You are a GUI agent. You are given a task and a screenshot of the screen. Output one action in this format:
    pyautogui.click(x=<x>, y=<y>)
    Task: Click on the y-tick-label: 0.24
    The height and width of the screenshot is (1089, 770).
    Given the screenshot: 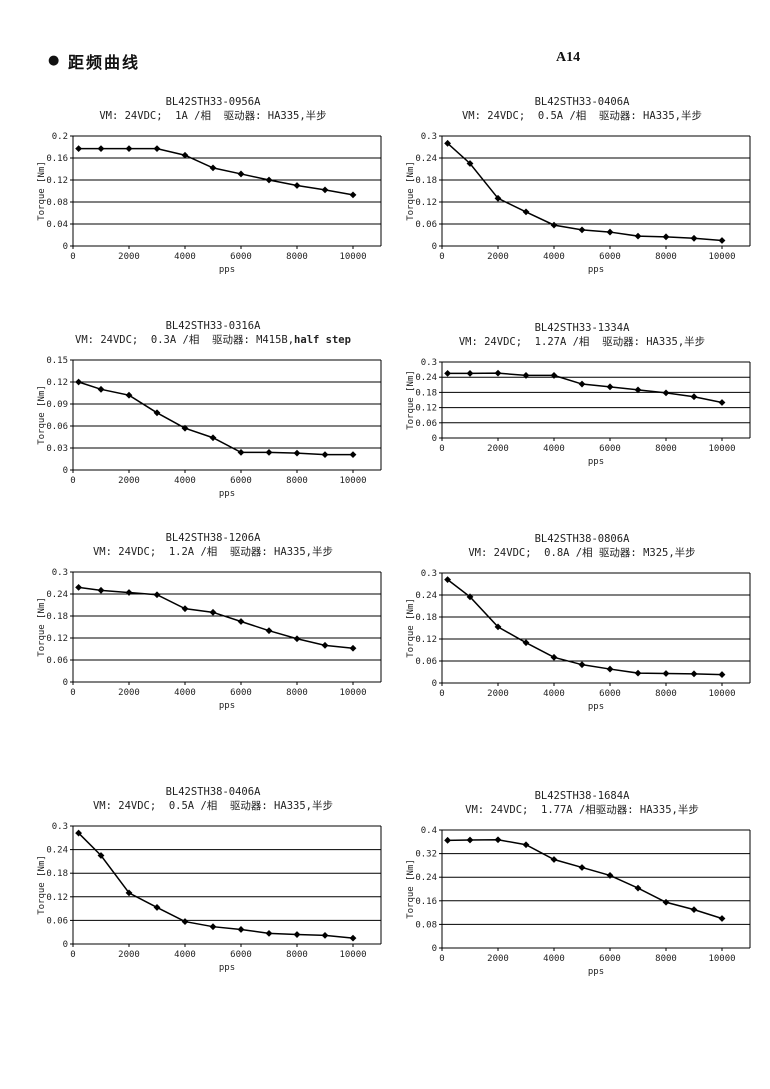 What is the action you would take?
    pyautogui.click(x=57, y=851)
    